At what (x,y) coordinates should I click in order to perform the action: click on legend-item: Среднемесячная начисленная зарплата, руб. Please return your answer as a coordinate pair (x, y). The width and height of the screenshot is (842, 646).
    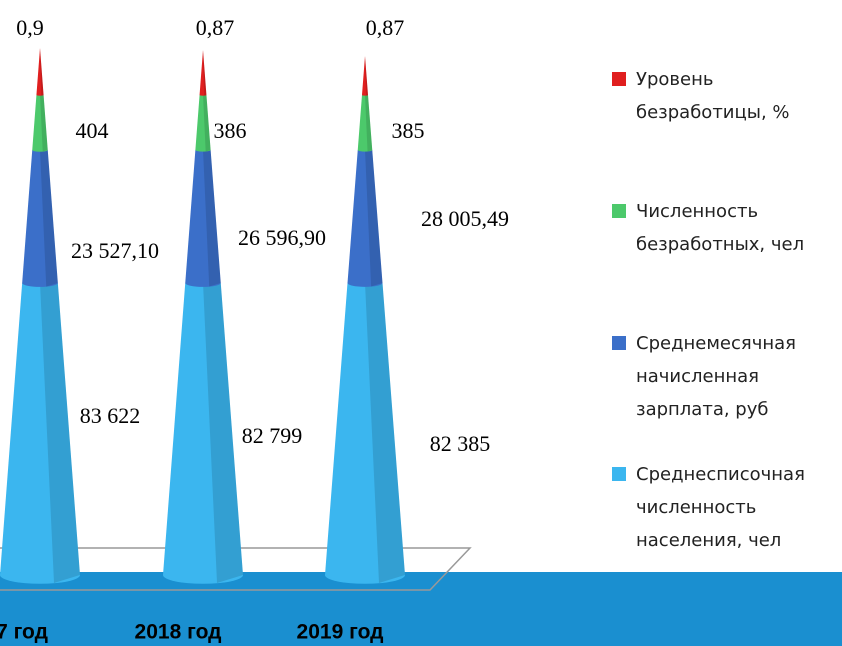
    Looking at the image, I should click on (724, 376).